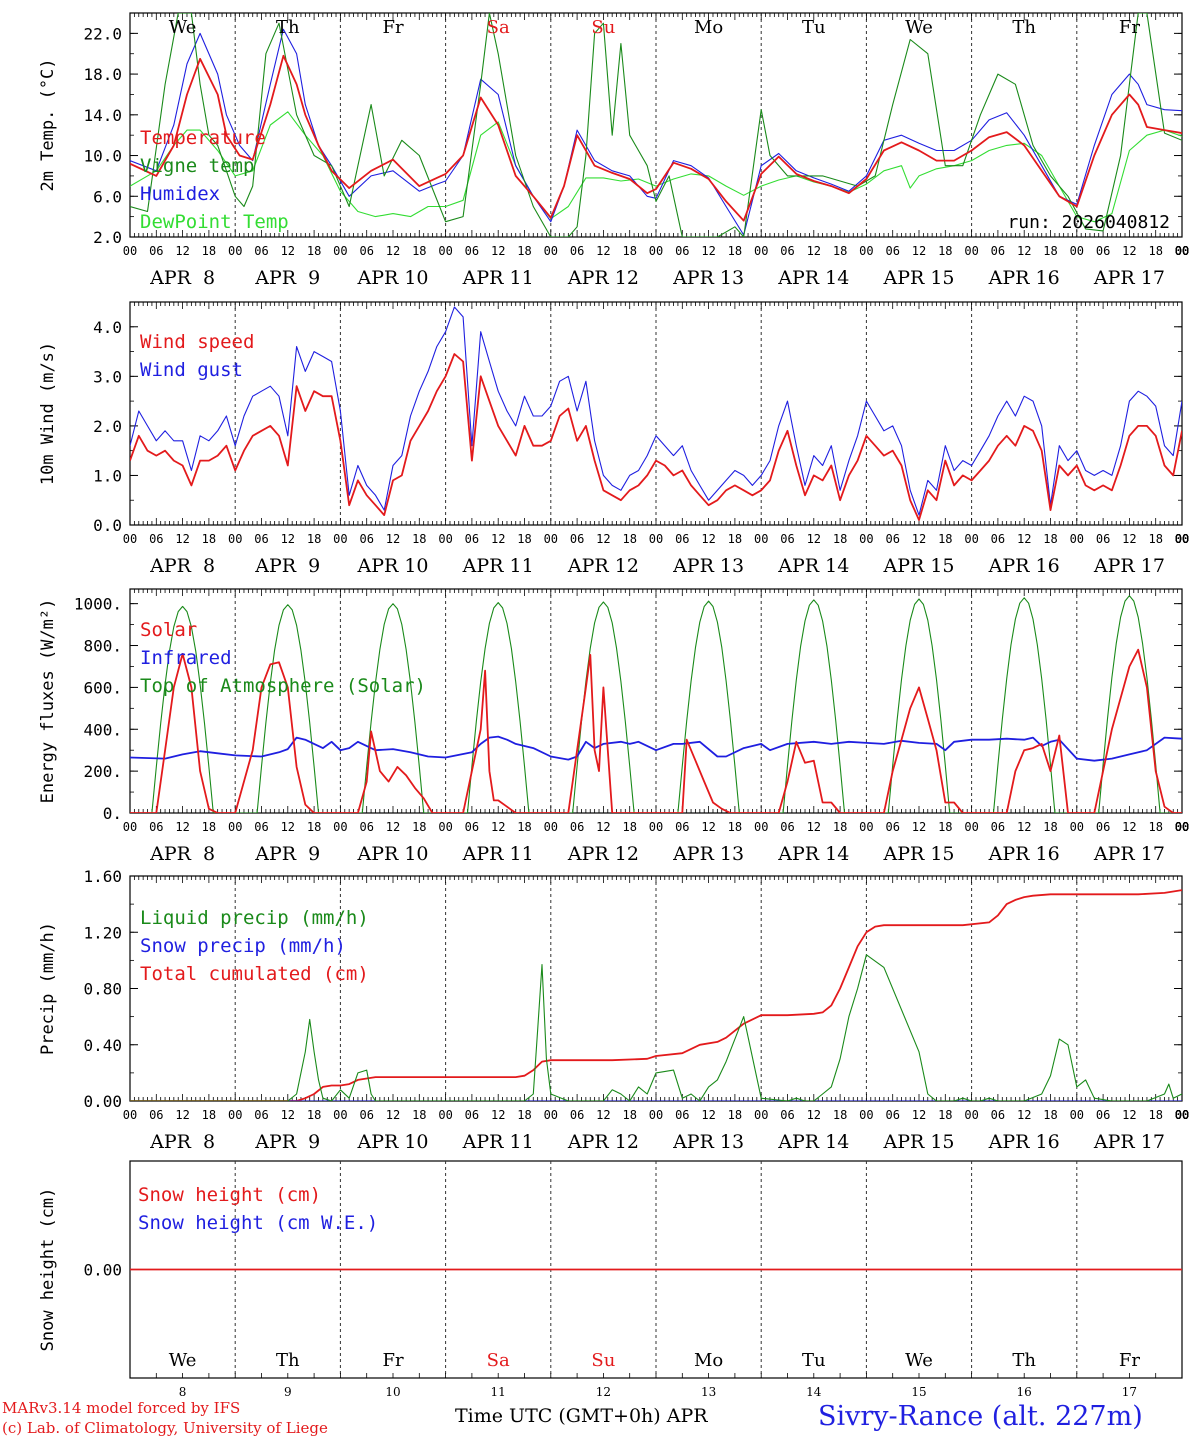  I want to click on temp-day-name: Mo, so click(708, 27).